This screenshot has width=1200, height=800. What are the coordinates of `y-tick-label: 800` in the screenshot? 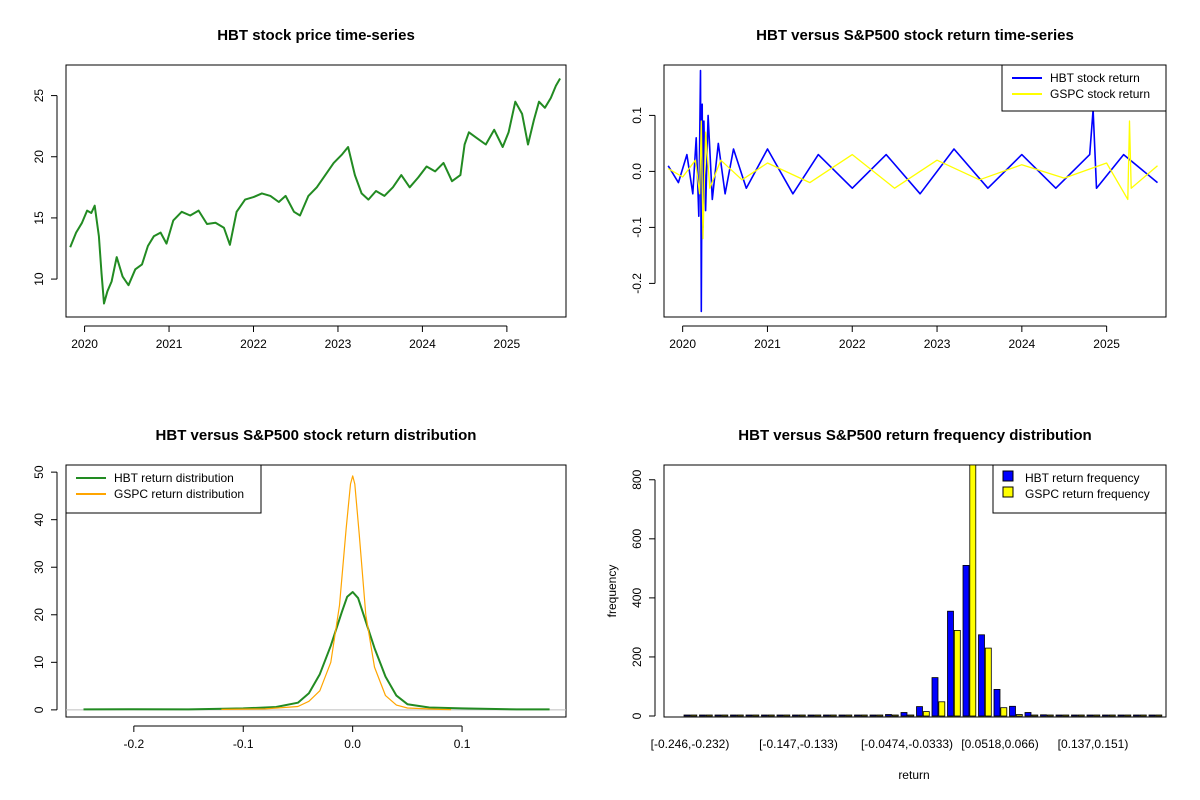 It's located at (637, 479).